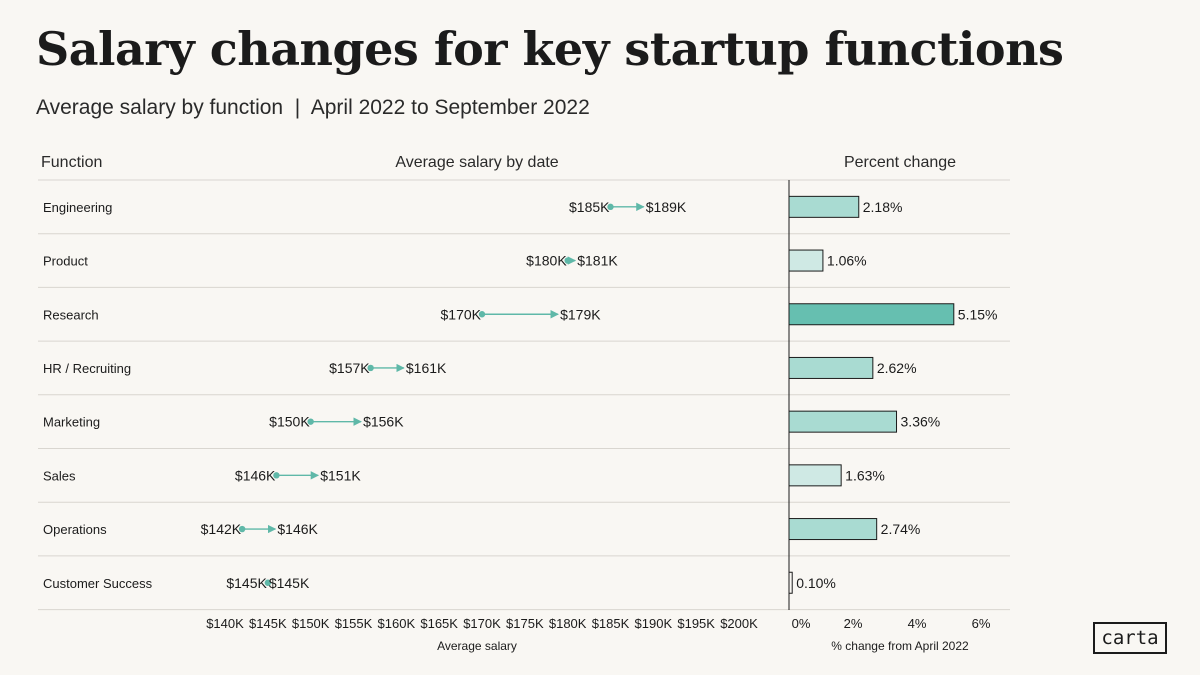  I want to click on percent-tick-label: 0%, so click(801, 623).